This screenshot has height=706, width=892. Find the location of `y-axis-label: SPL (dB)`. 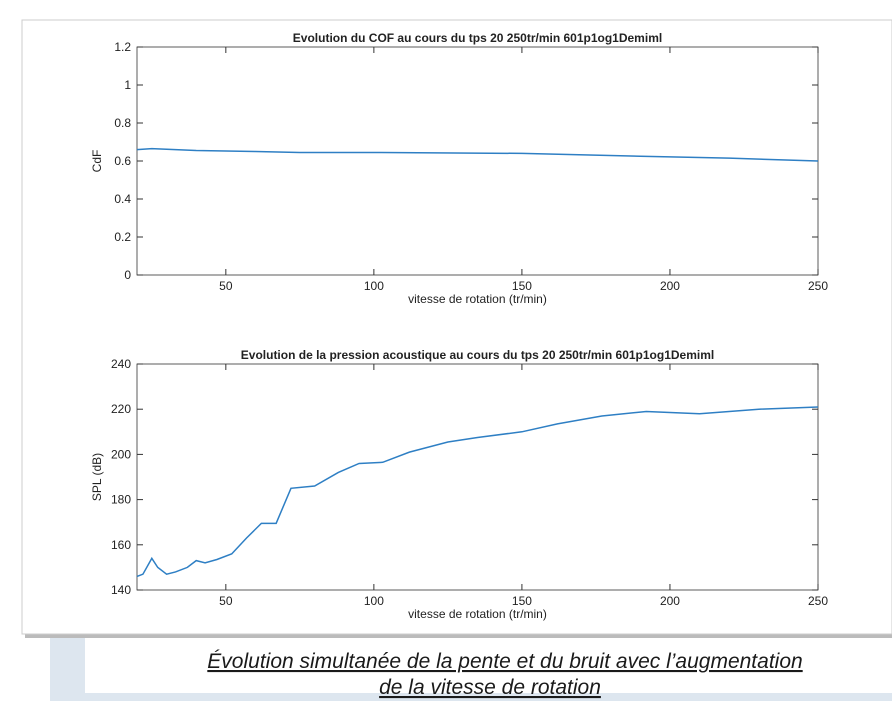

y-axis-label: SPL (dB) is located at coordinates (97, 477).